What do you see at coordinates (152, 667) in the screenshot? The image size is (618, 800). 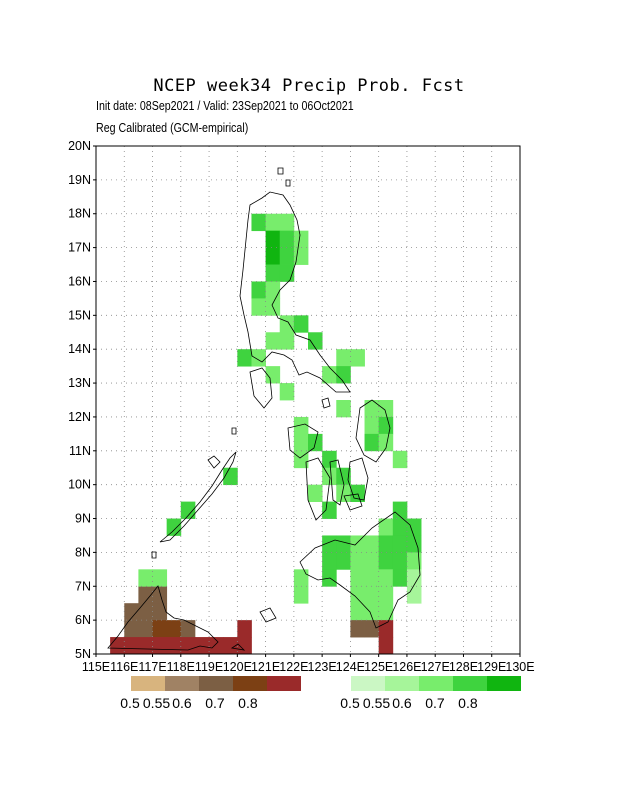 I see `lon-tick-label: 117E` at bounding box center [152, 667].